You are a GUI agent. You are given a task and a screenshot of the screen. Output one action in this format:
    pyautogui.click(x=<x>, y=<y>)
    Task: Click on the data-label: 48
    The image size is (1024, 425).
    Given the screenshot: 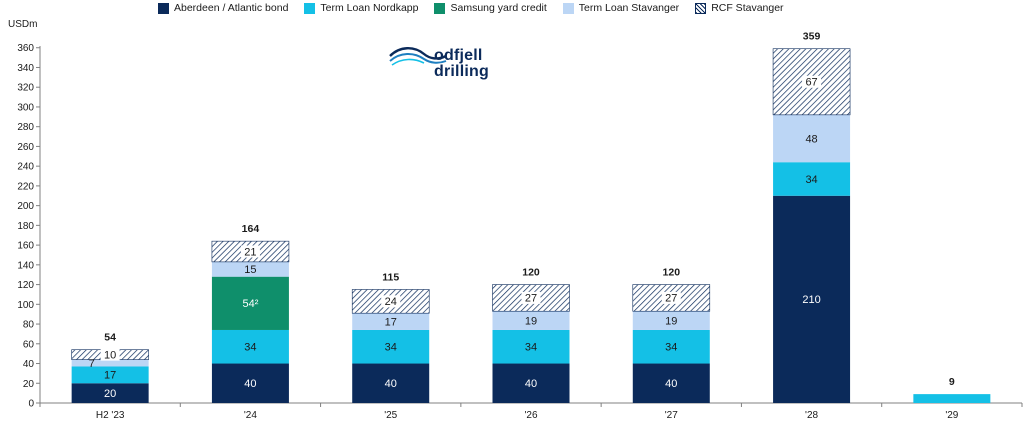 What is the action you would take?
    pyautogui.click(x=811, y=139)
    